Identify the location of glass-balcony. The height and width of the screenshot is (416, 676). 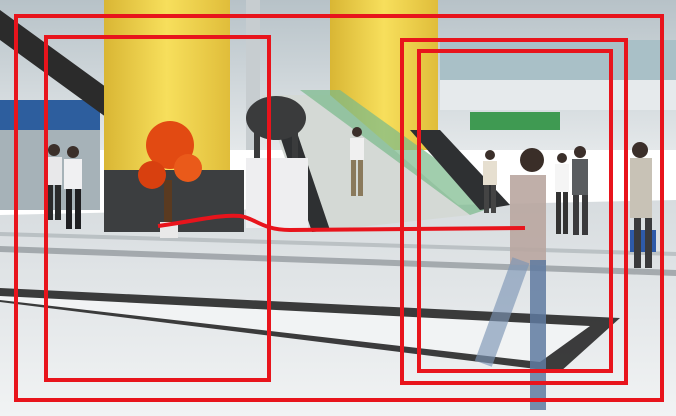
(558, 60).